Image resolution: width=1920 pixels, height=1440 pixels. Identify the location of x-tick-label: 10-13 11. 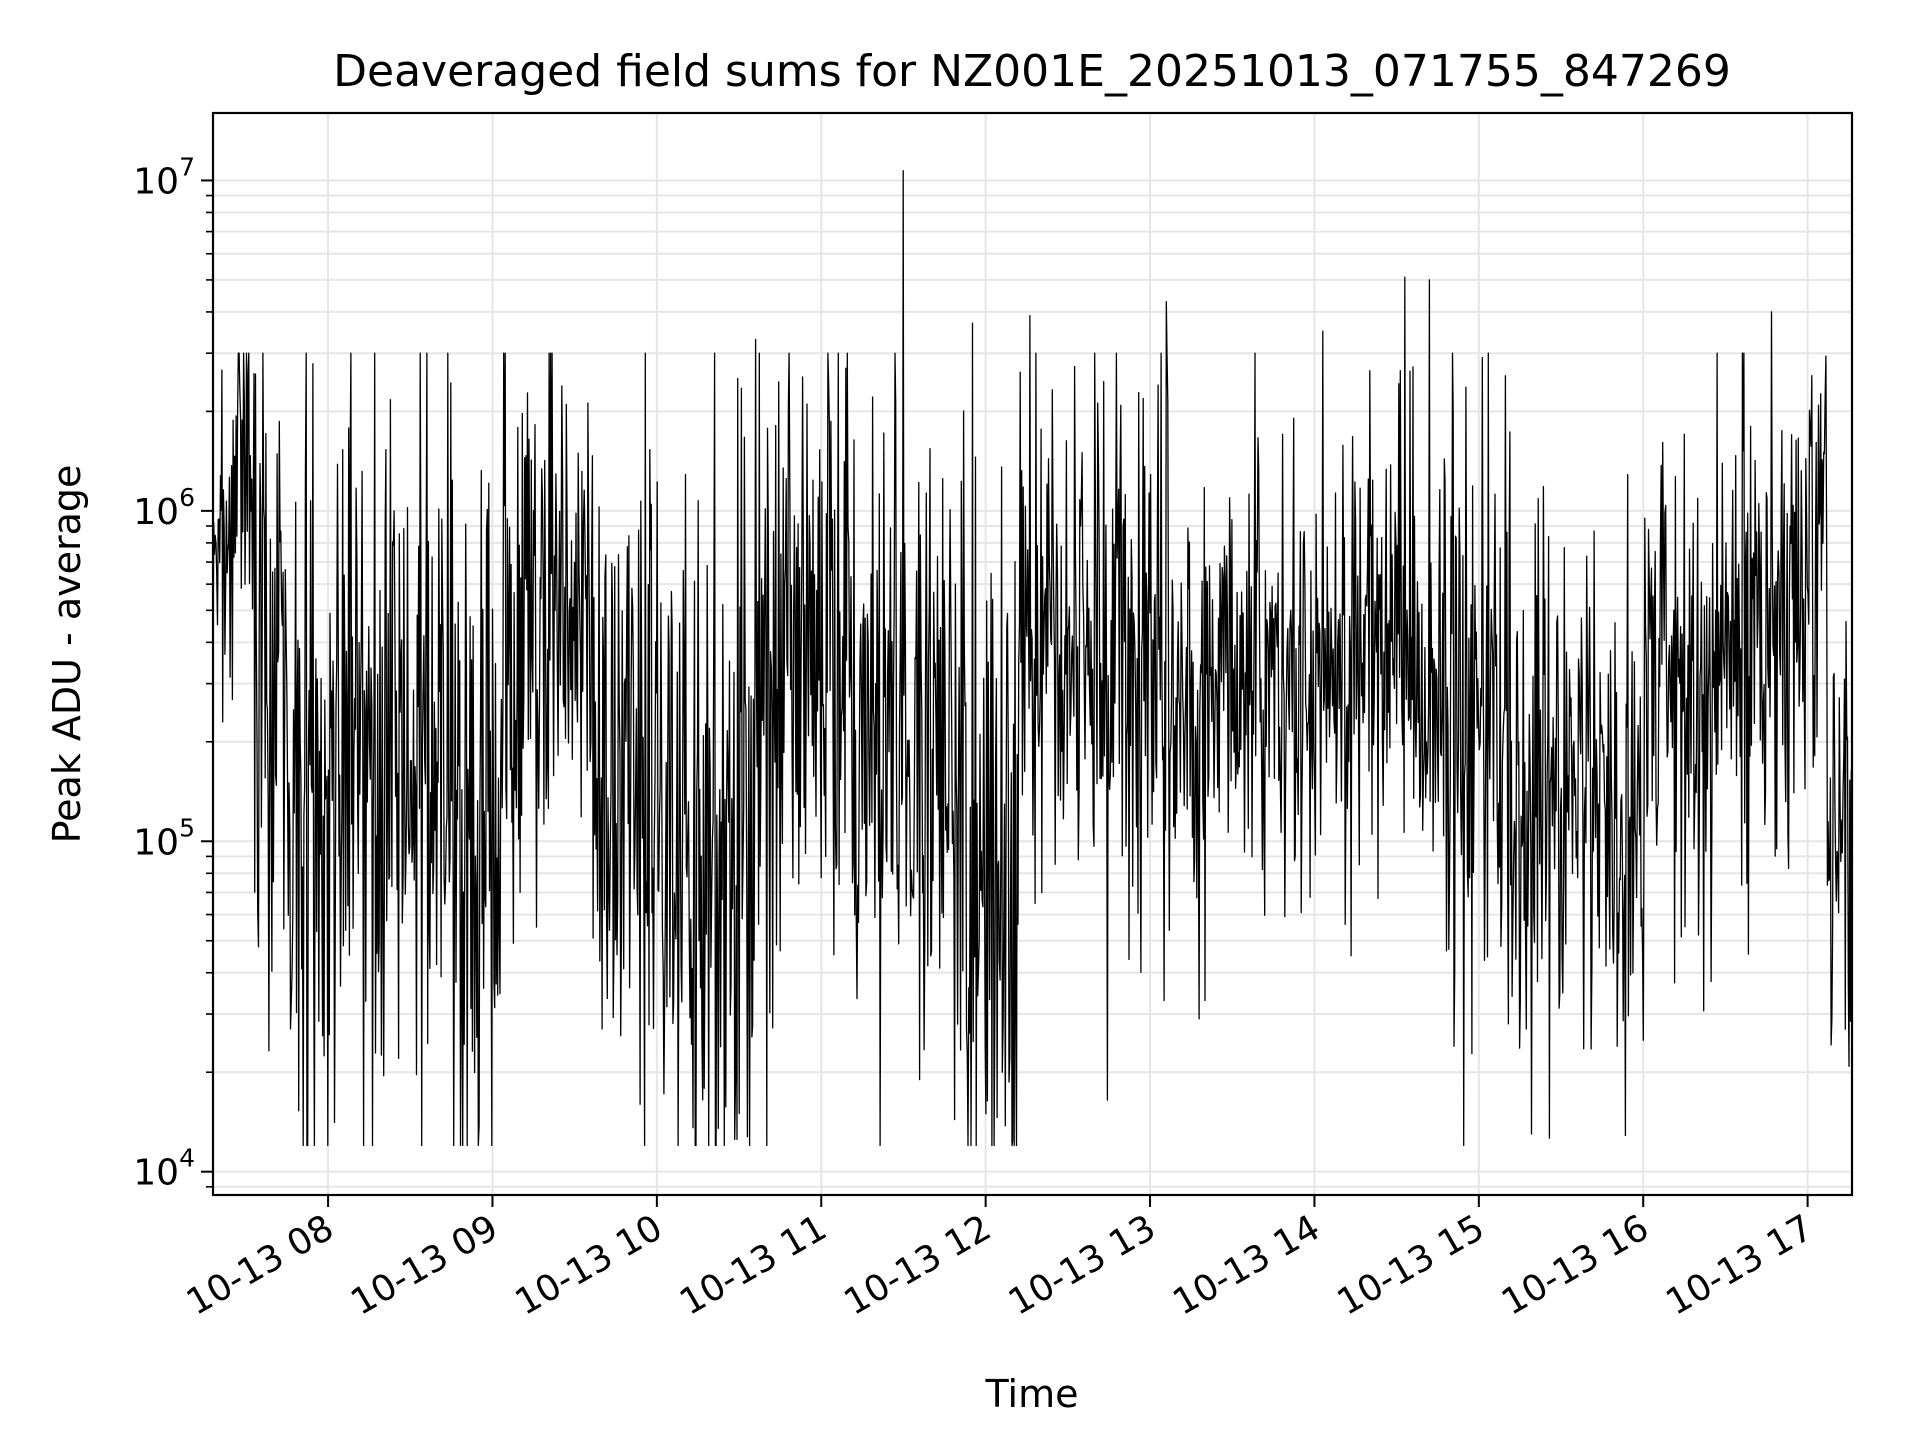
(753, 1265).